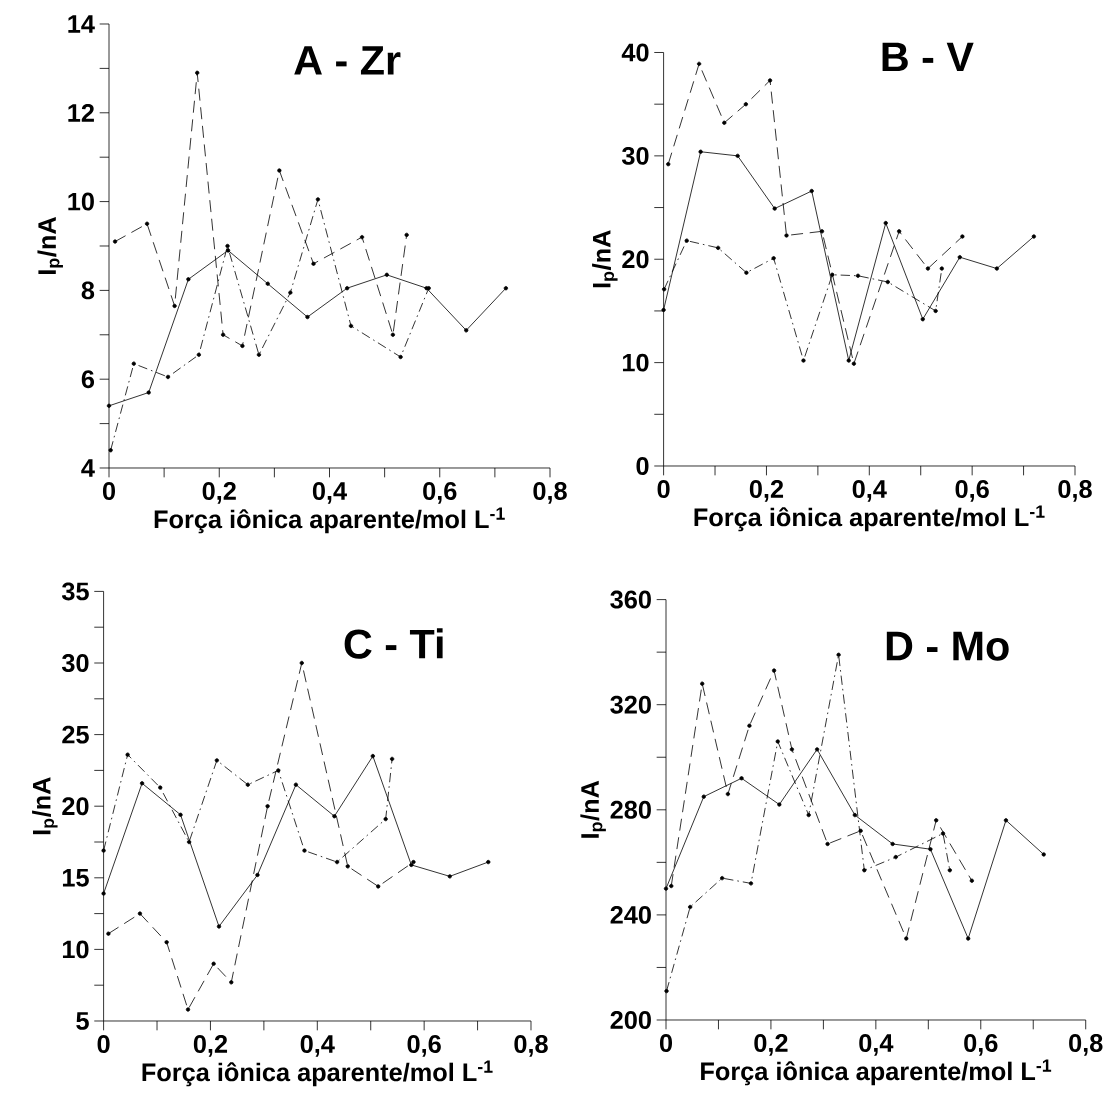 This screenshot has width=1111, height=1111. What do you see at coordinates (876, 1072) in the screenshot?
I see `x-axis-title: Força iônica aparente/mol L$^{-1}$` at bounding box center [876, 1072].